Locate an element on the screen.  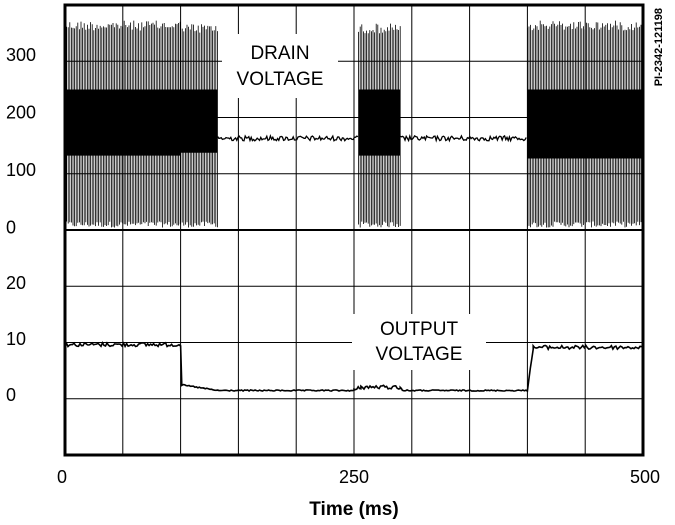
figure-id: PI-2342-121198 is located at coordinates (659, 47).